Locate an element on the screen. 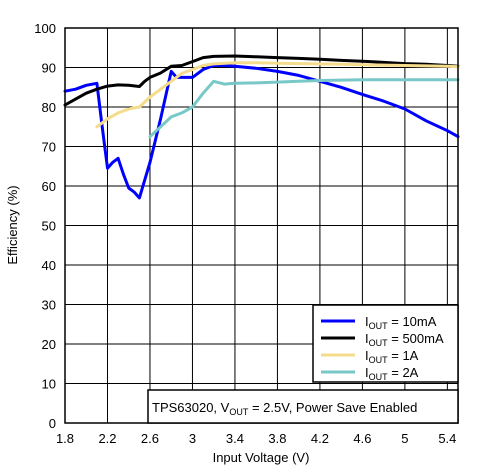 This screenshot has height=474, width=486. legend-label-500mA: IOUT = 500mA is located at coordinates (404, 339).